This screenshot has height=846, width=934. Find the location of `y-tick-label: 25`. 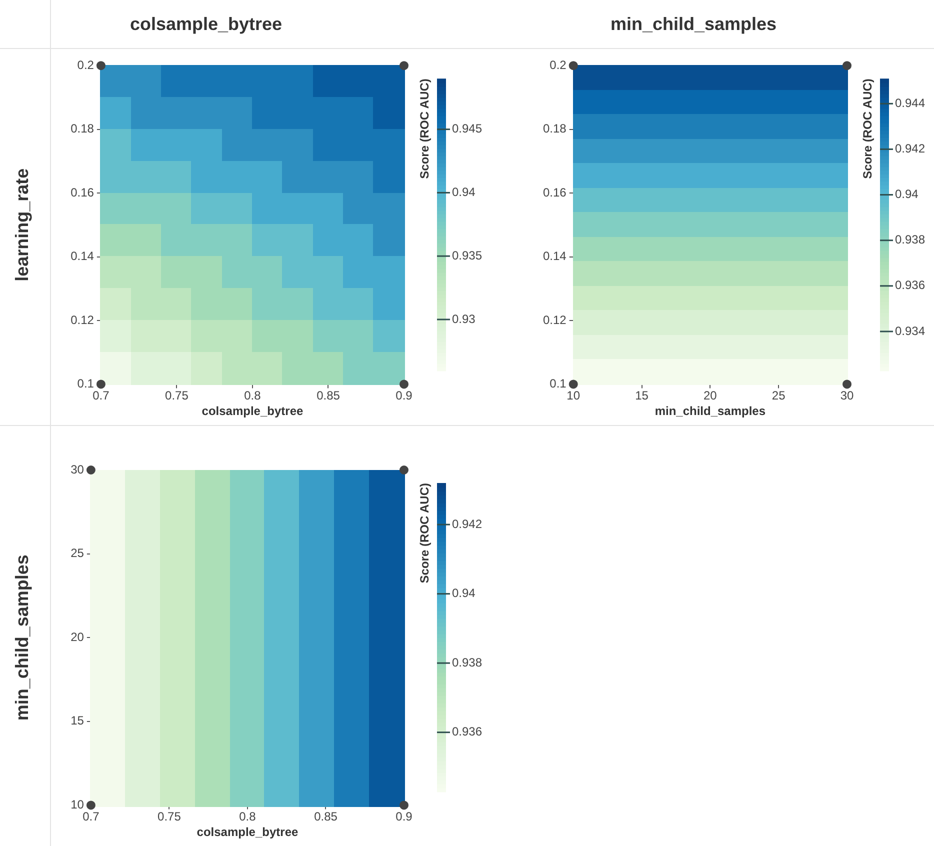

y-tick-label: 25 is located at coordinates (77, 553).